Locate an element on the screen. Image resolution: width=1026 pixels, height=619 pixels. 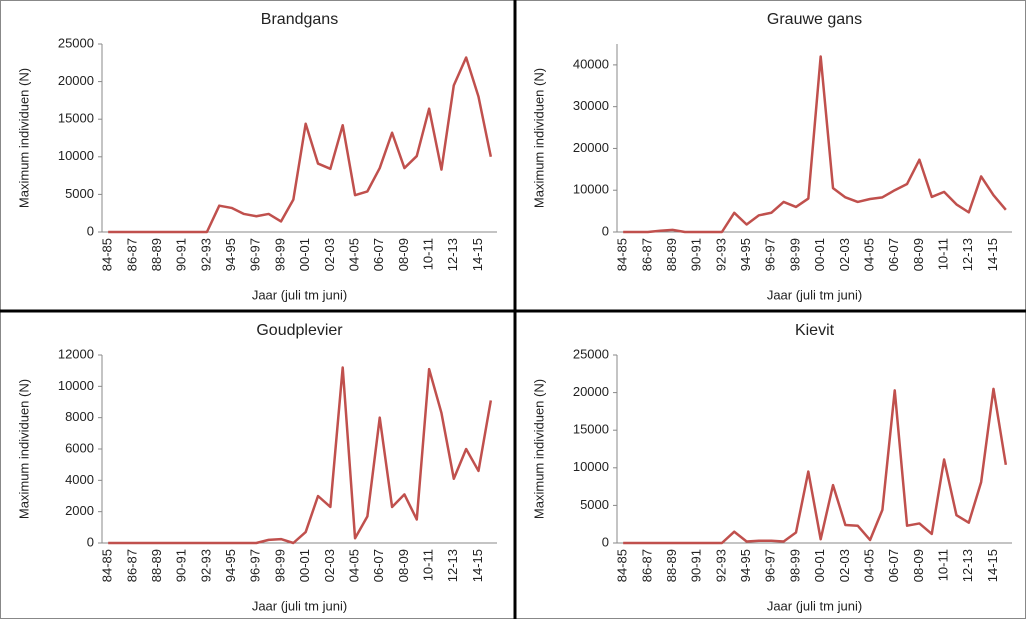
chart-title: Goudplevier is located at coordinates (299, 330).